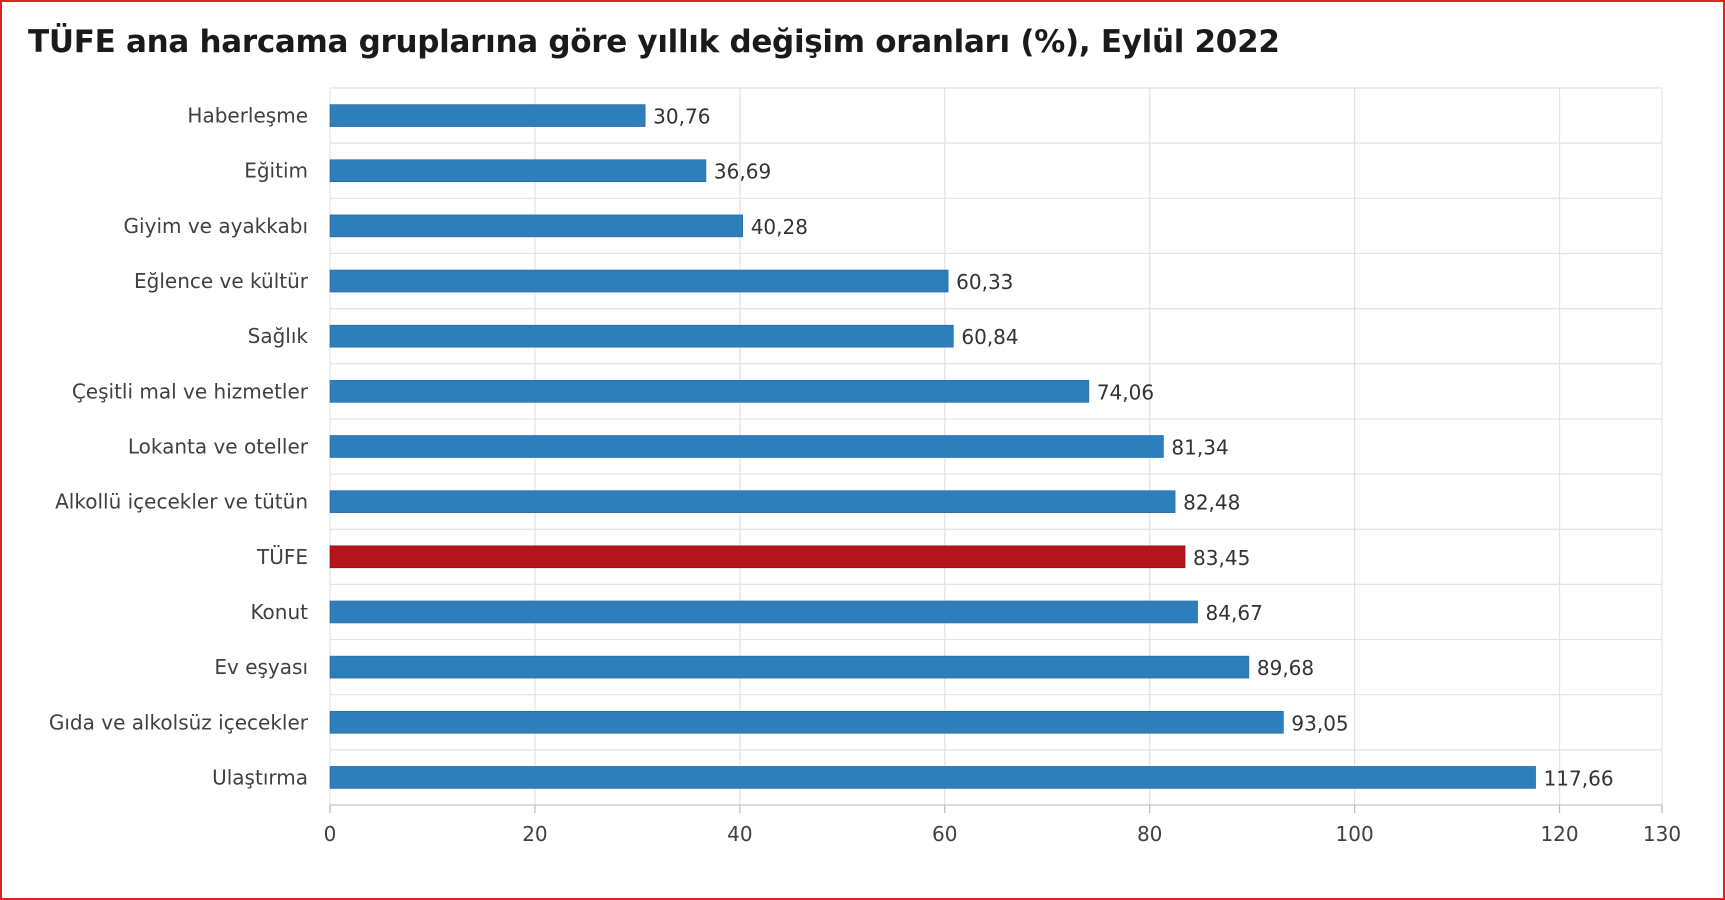 The height and width of the screenshot is (900, 1725). What do you see at coordinates (1355, 834) in the screenshot?
I see `x-tick-label-5: 100` at bounding box center [1355, 834].